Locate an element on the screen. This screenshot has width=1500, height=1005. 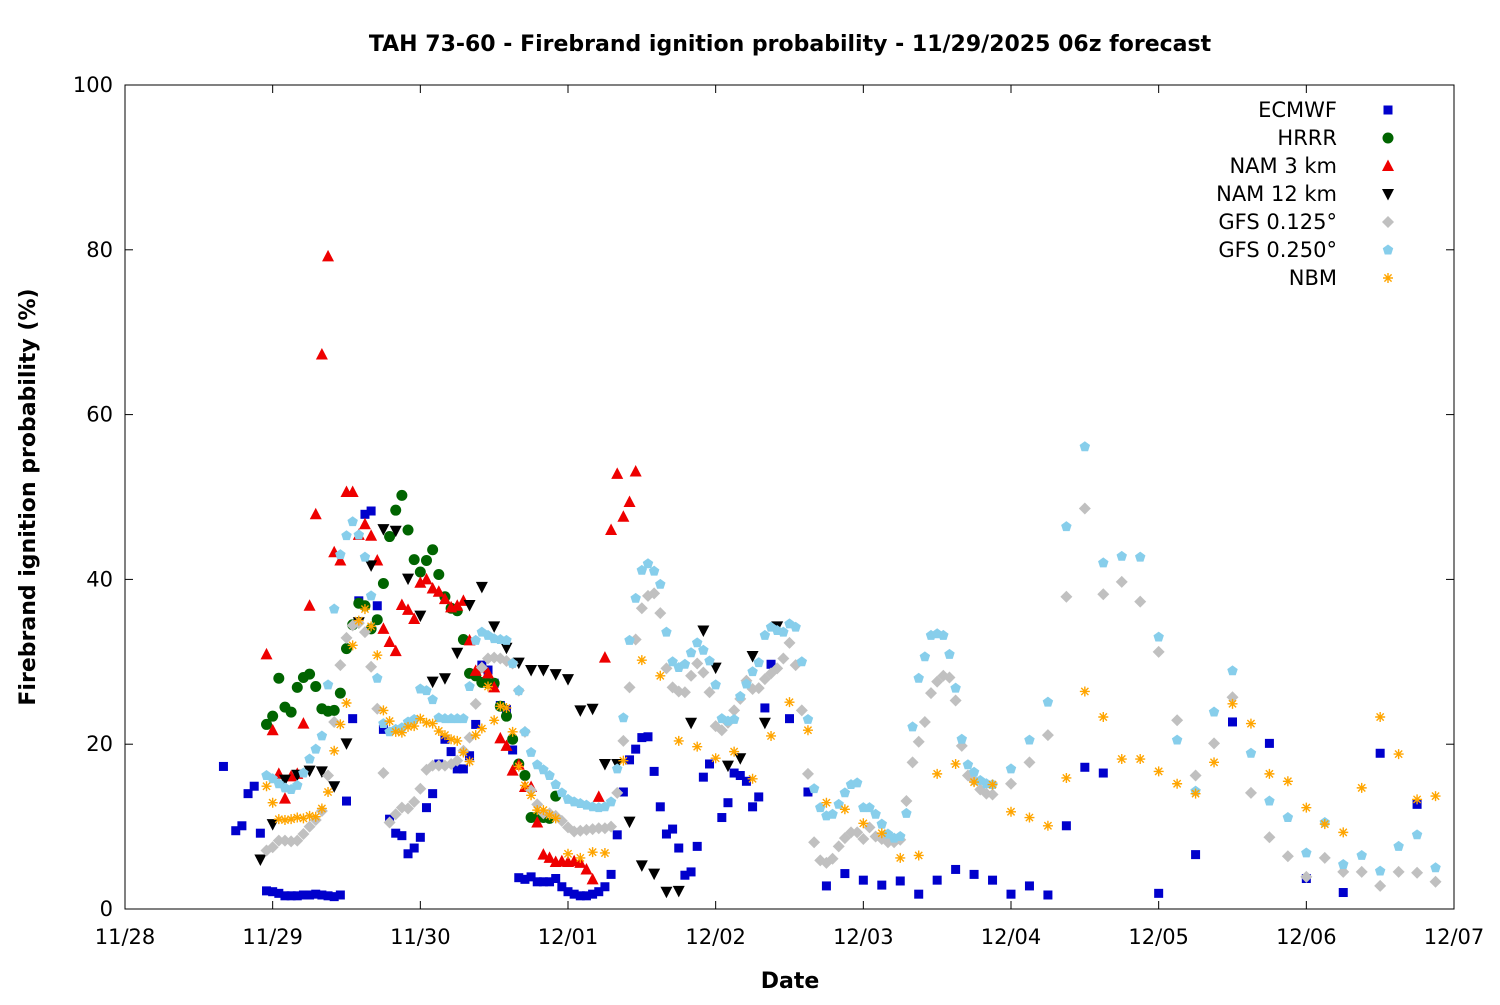
x-tick-label: 12/02 is located at coordinates (715, 937).